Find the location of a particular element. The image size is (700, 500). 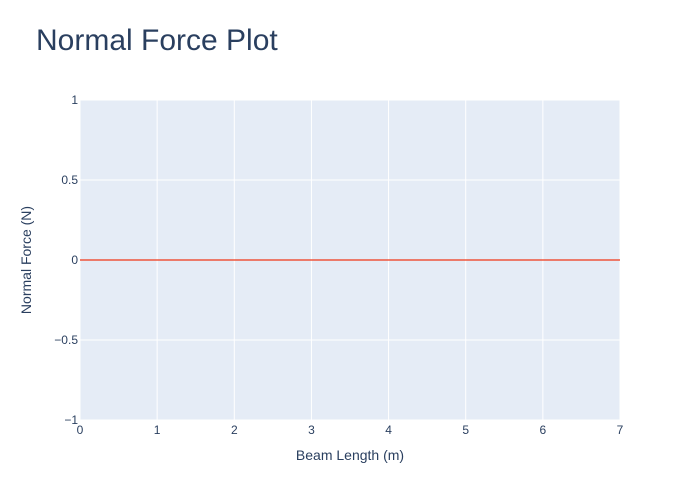

x-tick-label: 0 is located at coordinates (80, 430).